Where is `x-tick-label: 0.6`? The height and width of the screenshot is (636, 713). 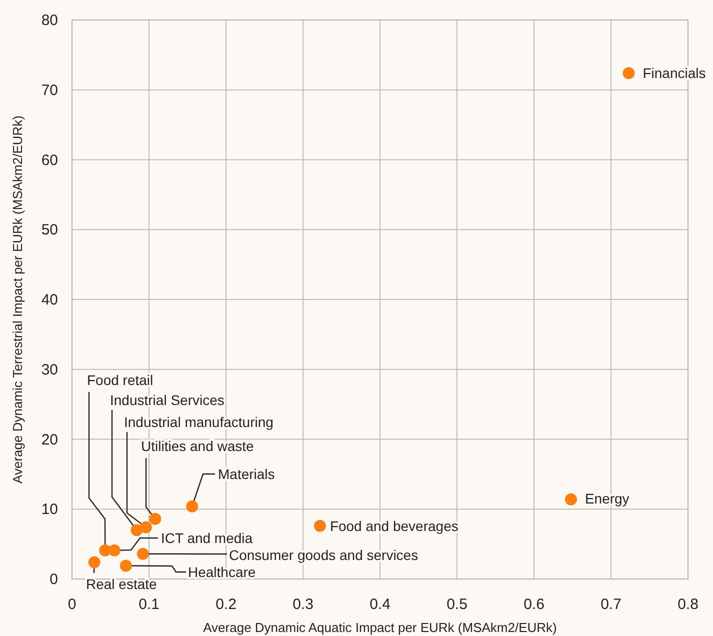
x-tick-label: 0.6 is located at coordinates (534, 604).